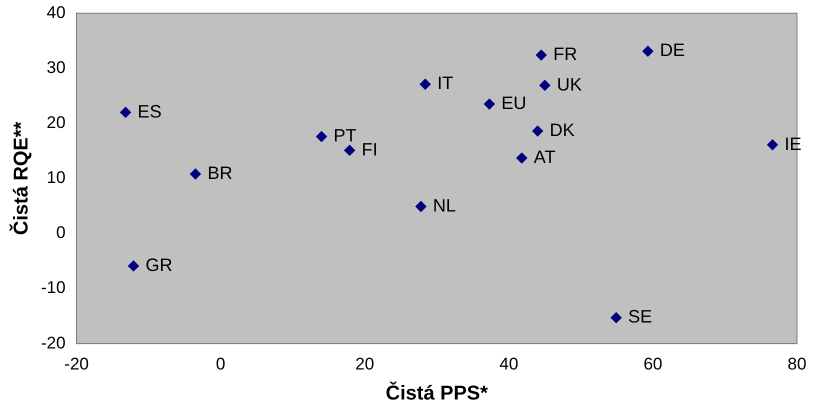 Image resolution: width=819 pixels, height=414 pixels. I want to click on annotation: NL, so click(444, 205).